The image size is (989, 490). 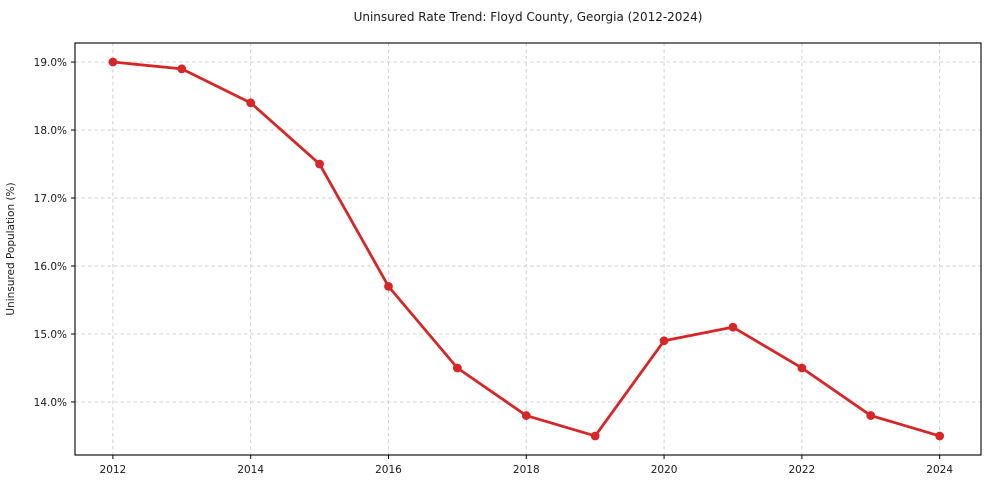 I want to click on x-tick-label: 2016, so click(x=388, y=470).